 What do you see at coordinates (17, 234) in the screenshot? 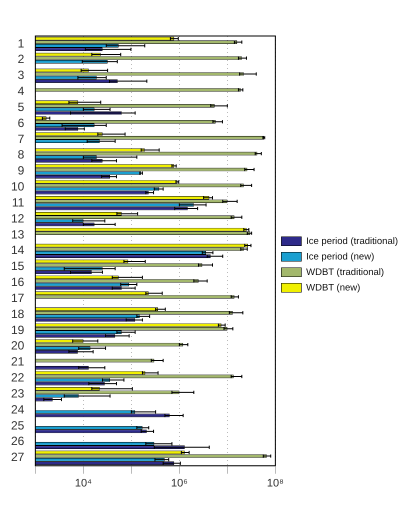
I see `y-tick-label: 13` at bounding box center [17, 234].